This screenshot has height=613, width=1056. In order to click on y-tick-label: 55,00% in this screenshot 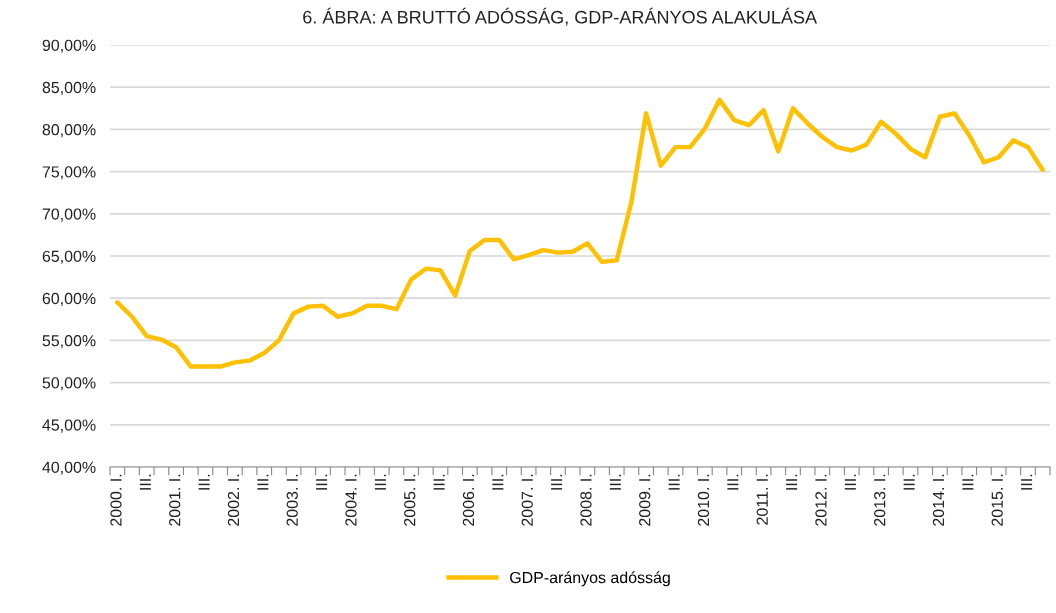, I will do `click(69, 342)`.